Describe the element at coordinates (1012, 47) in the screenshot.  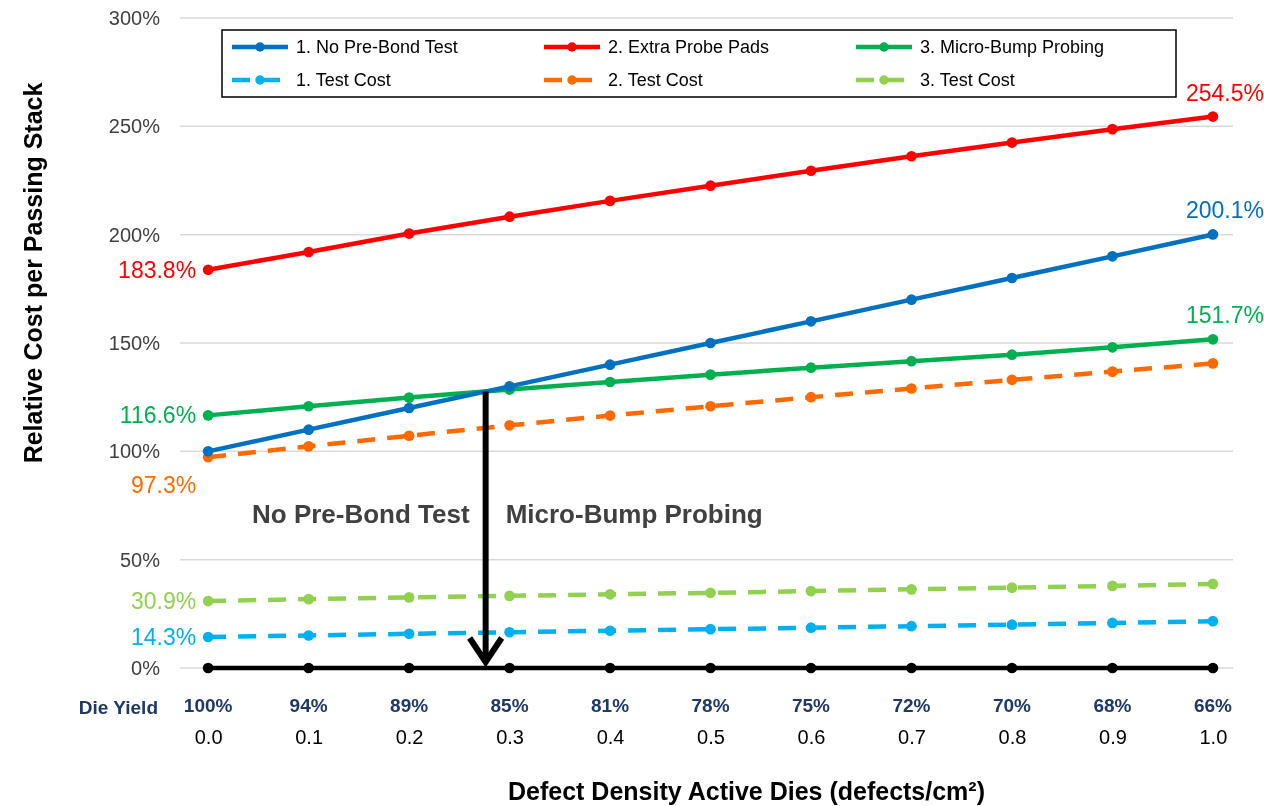
I see `legend-label: 3. Micro-Bump Probing` at that location.